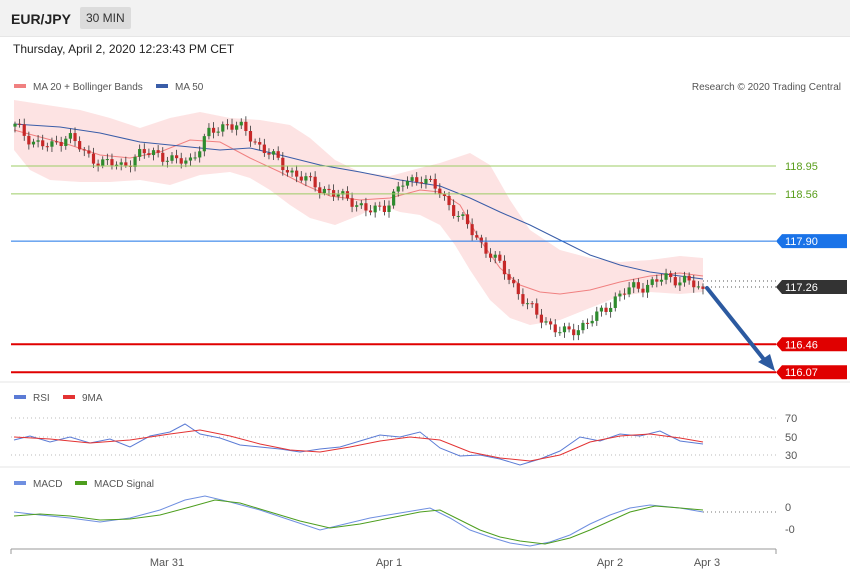  What do you see at coordinates (105, 18) in the screenshot?
I see `timeframe-badge: 30 MIN` at bounding box center [105, 18].